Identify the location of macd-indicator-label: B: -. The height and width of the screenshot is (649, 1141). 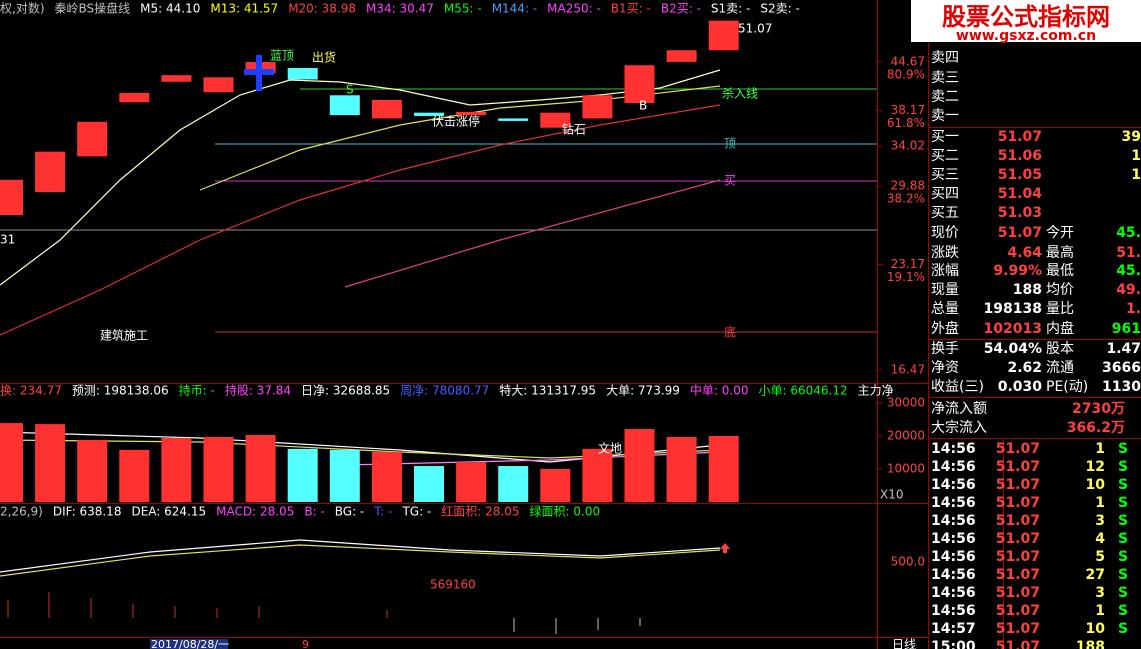
(314, 512).